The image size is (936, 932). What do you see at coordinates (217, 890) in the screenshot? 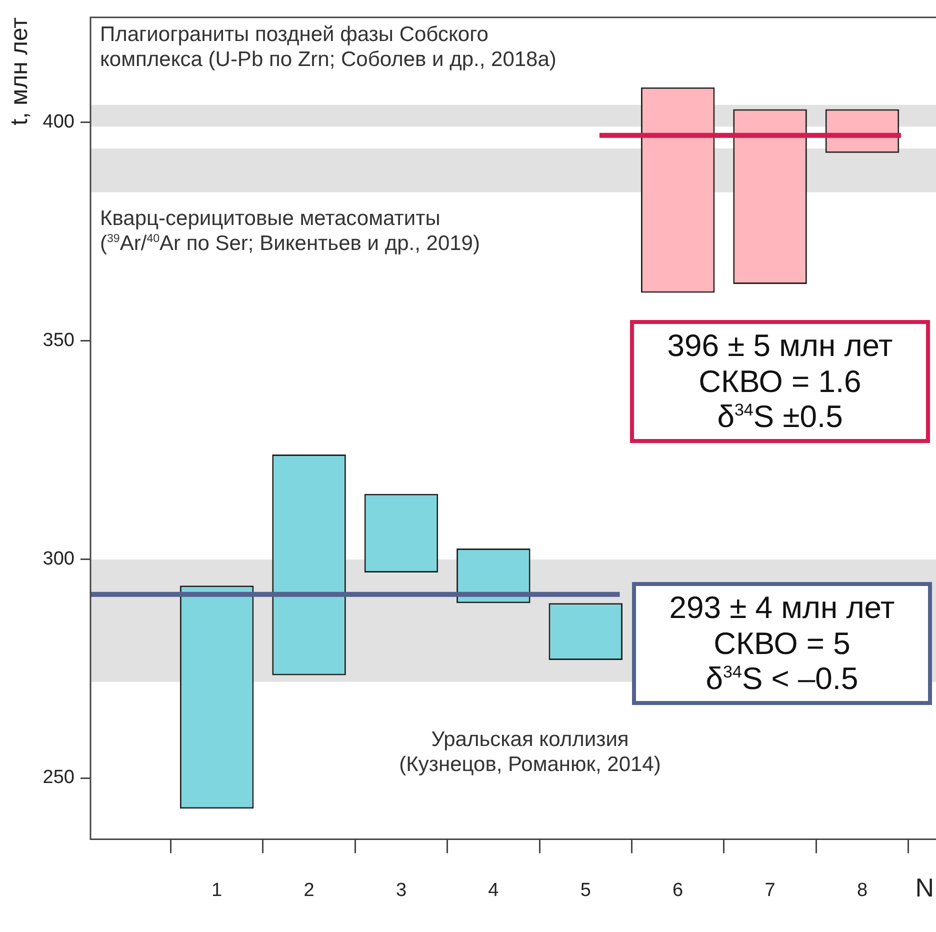
I see `x-tick-label: 1` at bounding box center [217, 890].